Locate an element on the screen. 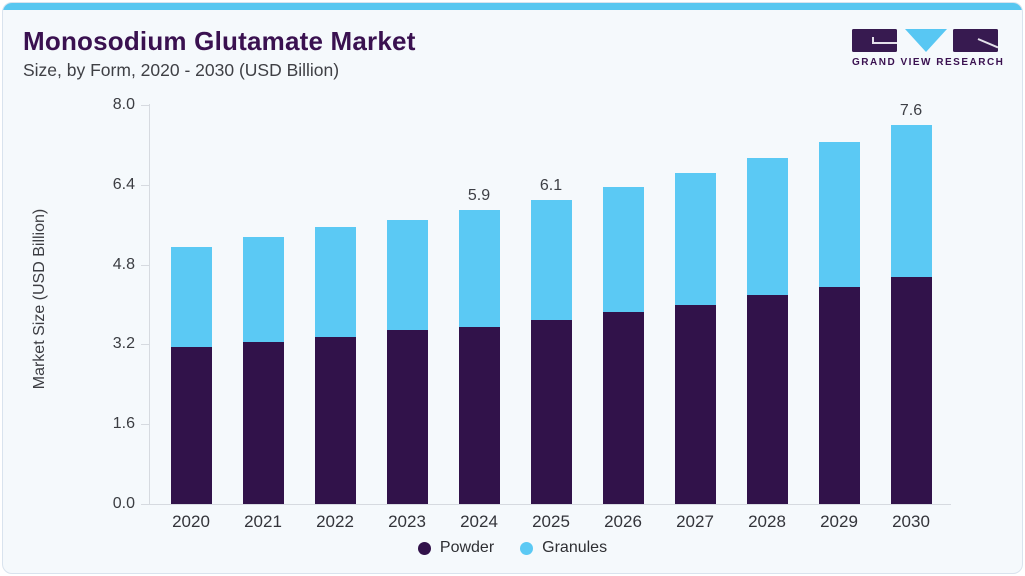  bar-segment-powder-2020 is located at coordinates (191, 425).